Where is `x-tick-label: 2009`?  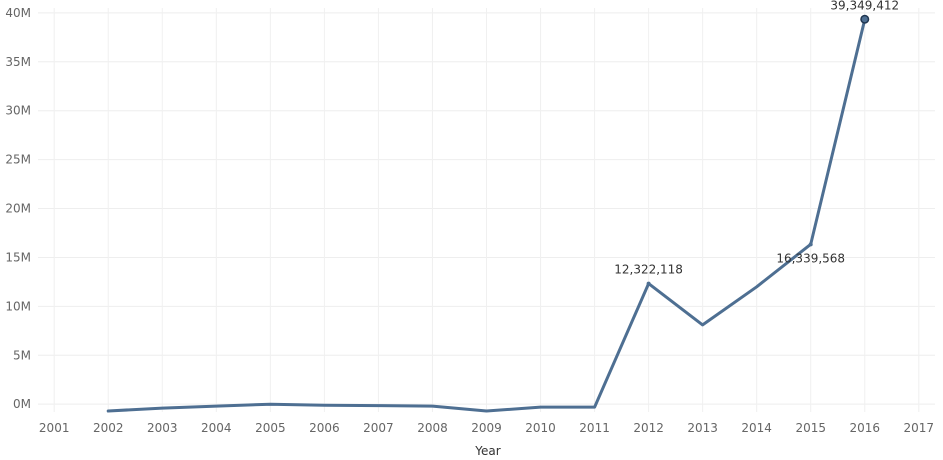
x-tick-label: 2009 is located at coordinates (486, 428).